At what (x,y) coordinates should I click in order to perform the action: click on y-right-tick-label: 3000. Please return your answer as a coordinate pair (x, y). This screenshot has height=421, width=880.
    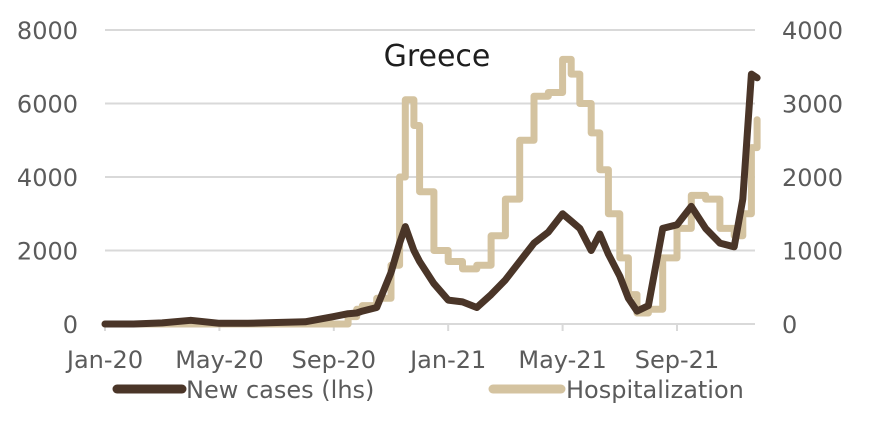
    Looking at the image, I should click on (812, 105).